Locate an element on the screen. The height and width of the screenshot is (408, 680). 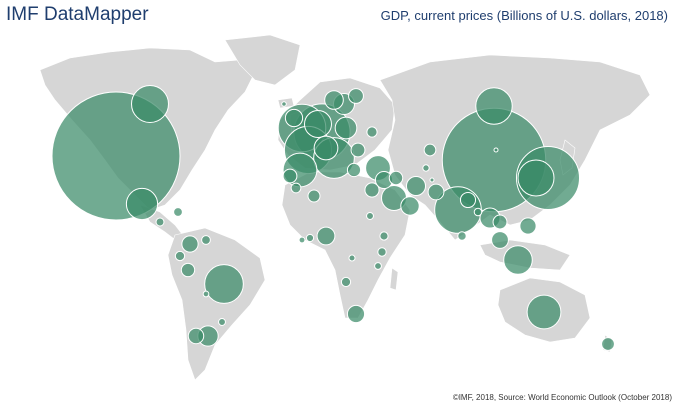
bubble-peru: Peru: 222 is located at coordinates (188, 270).